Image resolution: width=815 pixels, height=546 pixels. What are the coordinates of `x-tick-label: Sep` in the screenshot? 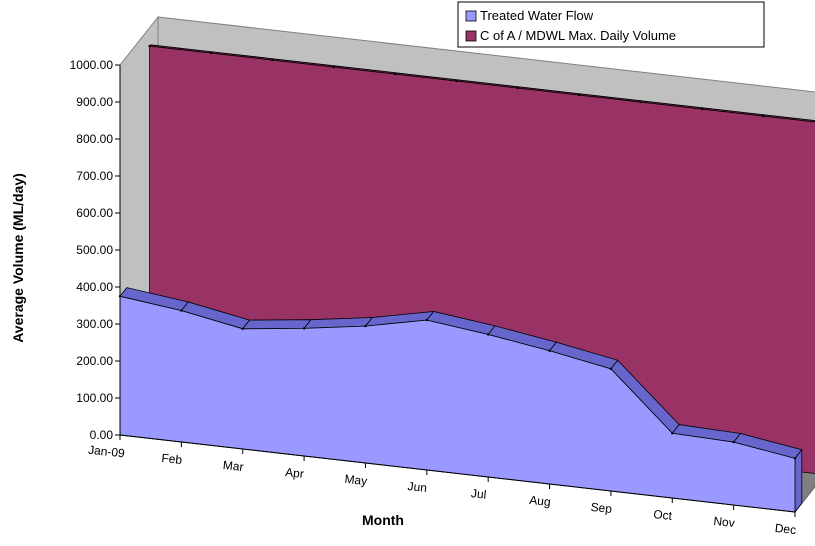 It's located at (601, 508).